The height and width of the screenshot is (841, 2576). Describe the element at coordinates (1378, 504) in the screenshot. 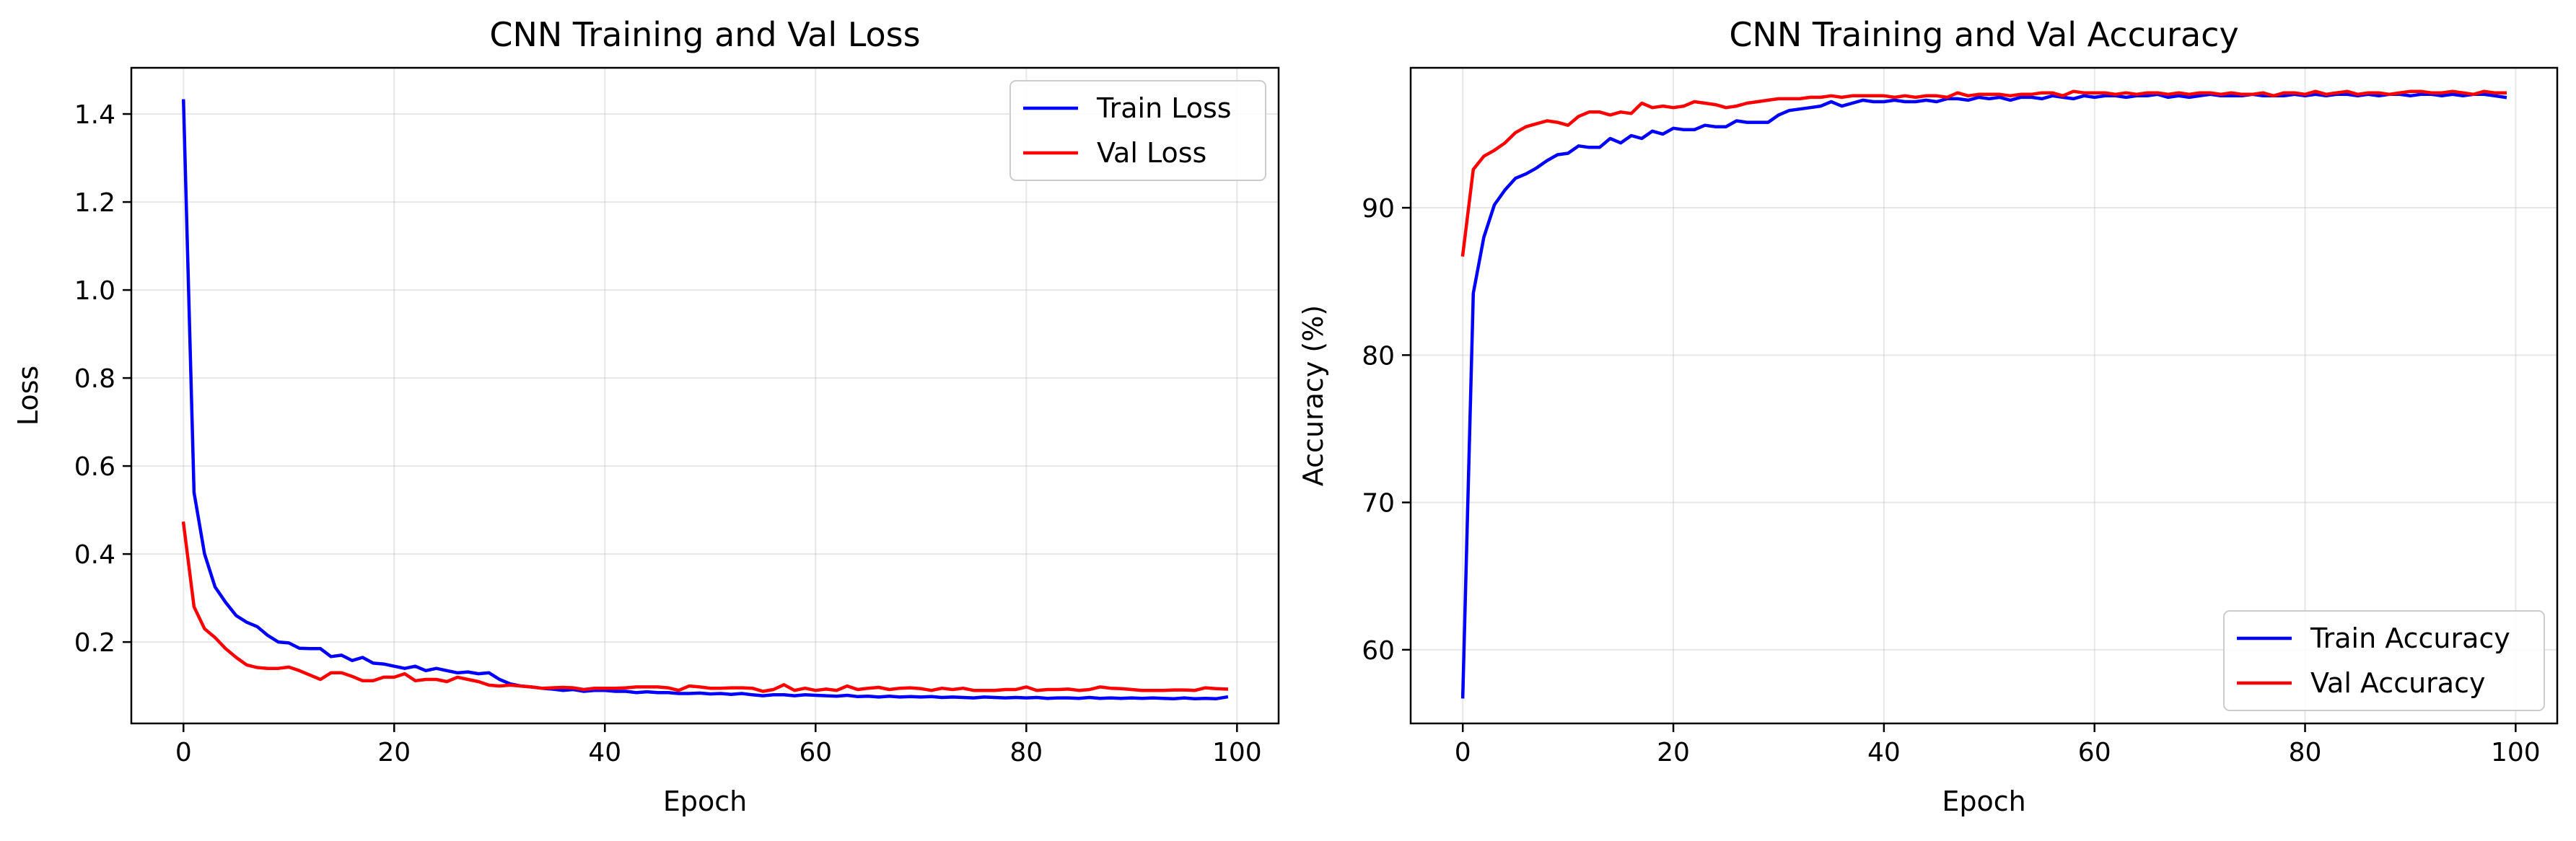

I see `y-tick-label: 70` at that location.